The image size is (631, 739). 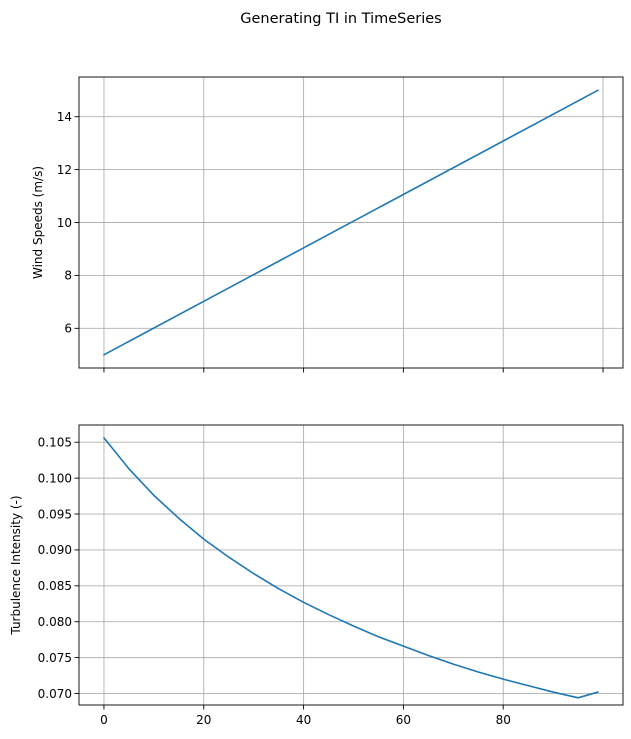 I want to click on turbulence-intensity-ylabel: Turbulence Intensity (-), so click(x=16, y=565).